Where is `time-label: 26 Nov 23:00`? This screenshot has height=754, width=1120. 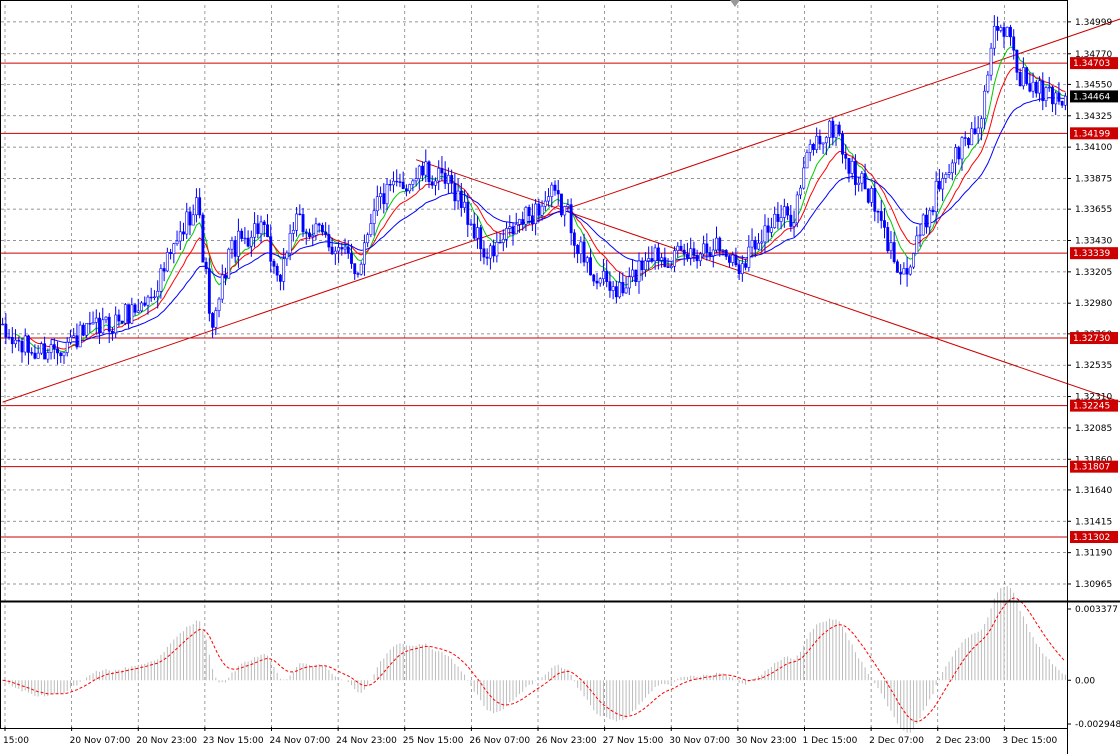
time-label: 26 Nov 23:00 is located at coordinates (566, 741).